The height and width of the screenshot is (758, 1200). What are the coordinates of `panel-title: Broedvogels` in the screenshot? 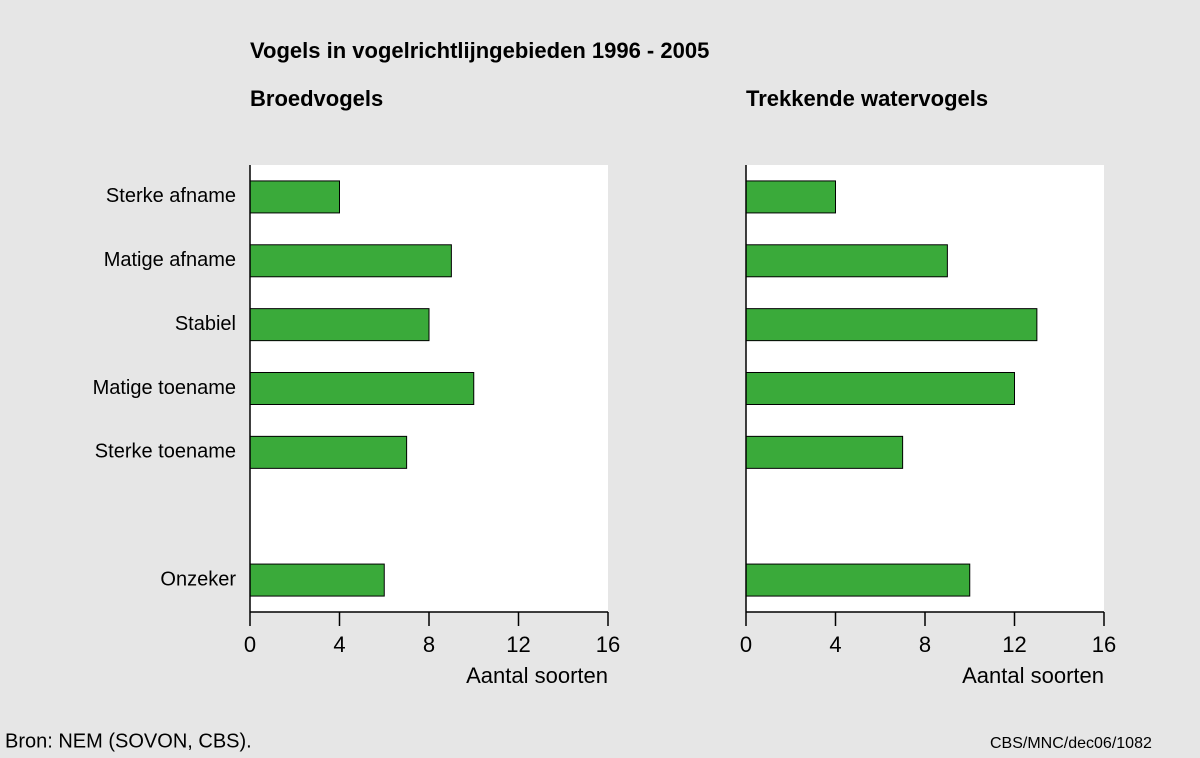 It's located at (316, 98).